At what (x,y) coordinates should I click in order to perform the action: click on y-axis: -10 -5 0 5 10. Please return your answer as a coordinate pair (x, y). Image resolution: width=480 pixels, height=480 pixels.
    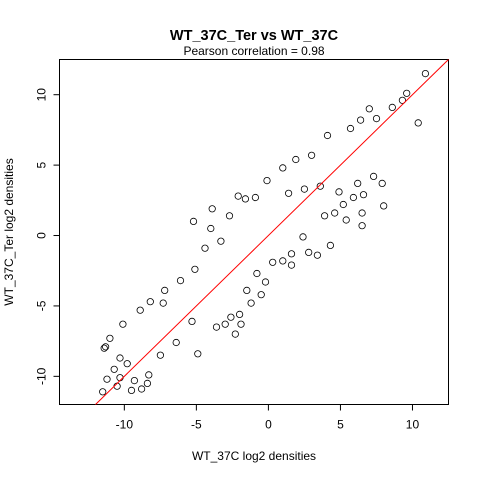
    Looking at the image, I should click on (47, 236).